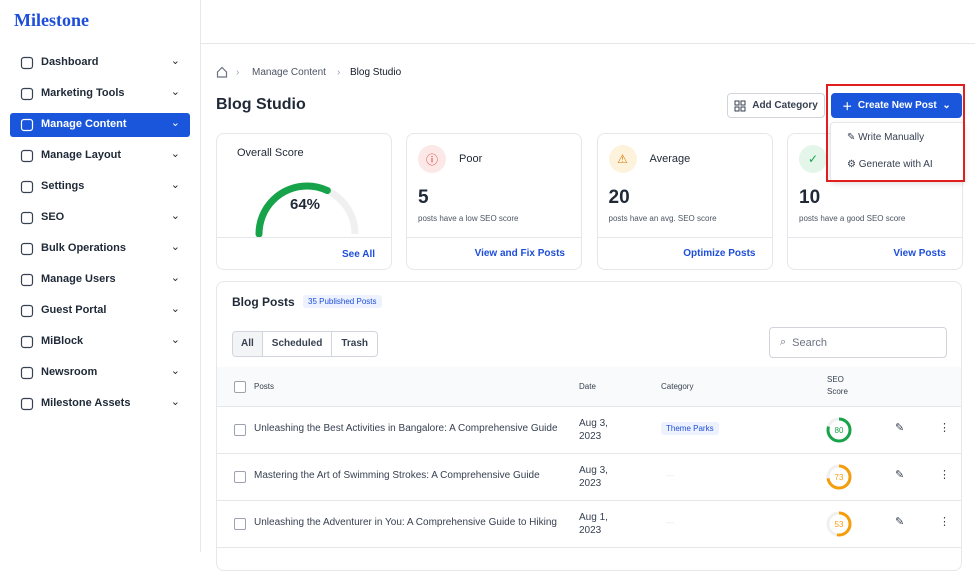  What do you see at coordinates (358, 254) in the screenshot?
I see `card-link: See All` at bounding box center [358, 254].